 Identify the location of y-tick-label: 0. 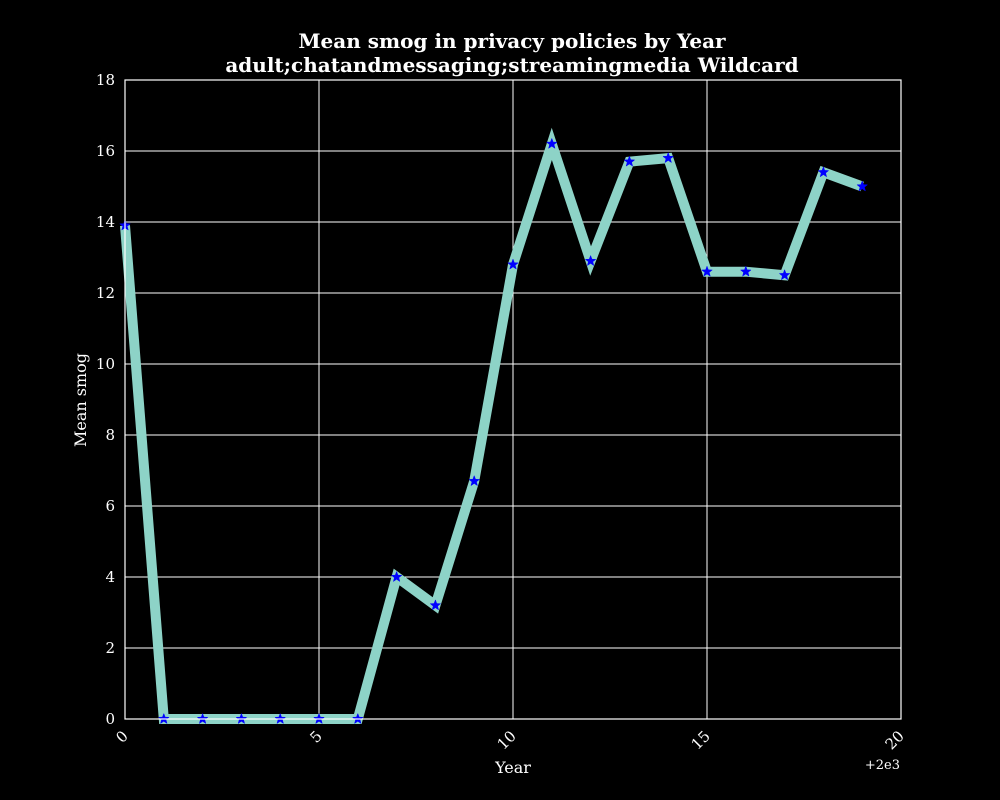
(110, 719).